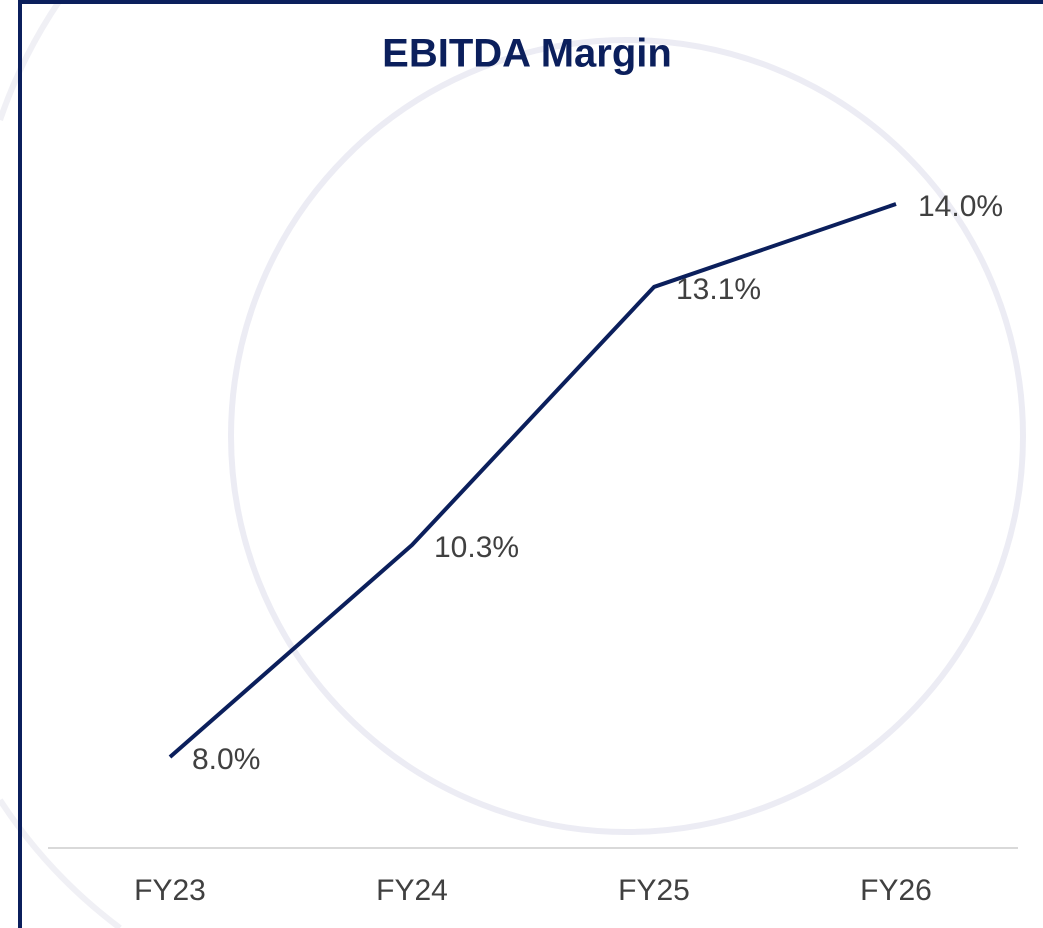 The width and height of the screenshot is (1043, 928). I want to click on data-label: 10.3%, so click(476, 547).